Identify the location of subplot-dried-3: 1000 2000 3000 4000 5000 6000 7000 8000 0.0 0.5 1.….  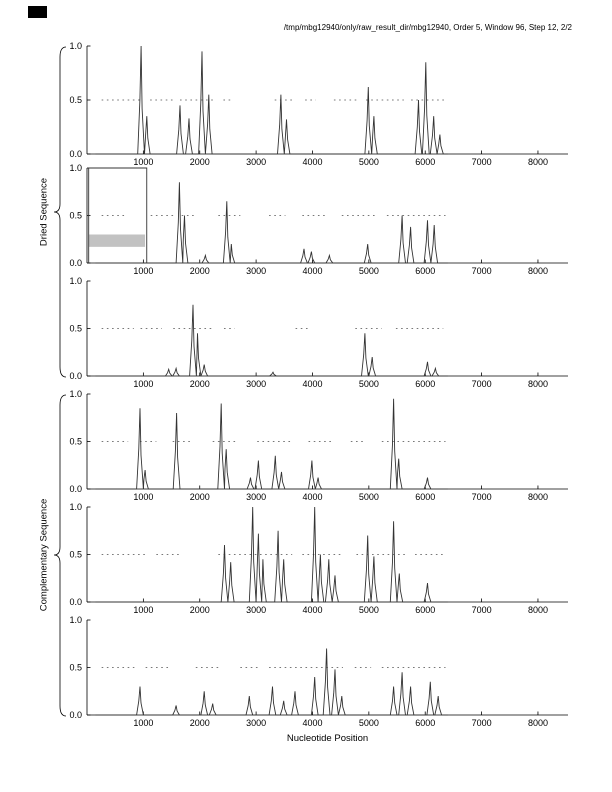
(318, 332).